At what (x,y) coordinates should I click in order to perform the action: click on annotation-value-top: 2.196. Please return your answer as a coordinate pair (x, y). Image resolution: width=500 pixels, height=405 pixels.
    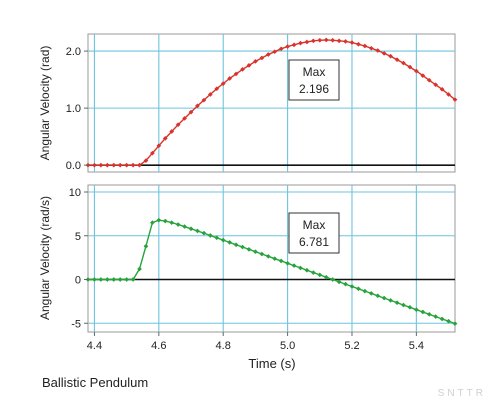
    Looking at the image, I should click on (314, 89).